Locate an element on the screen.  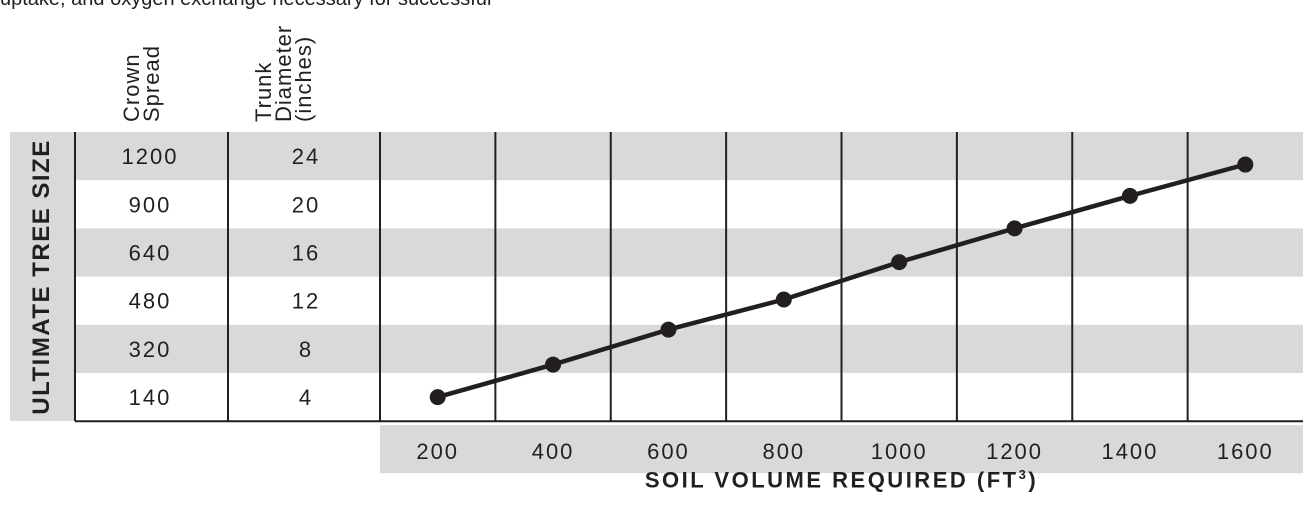
x-tick-label: 600 is located at coordinates (668, 451).